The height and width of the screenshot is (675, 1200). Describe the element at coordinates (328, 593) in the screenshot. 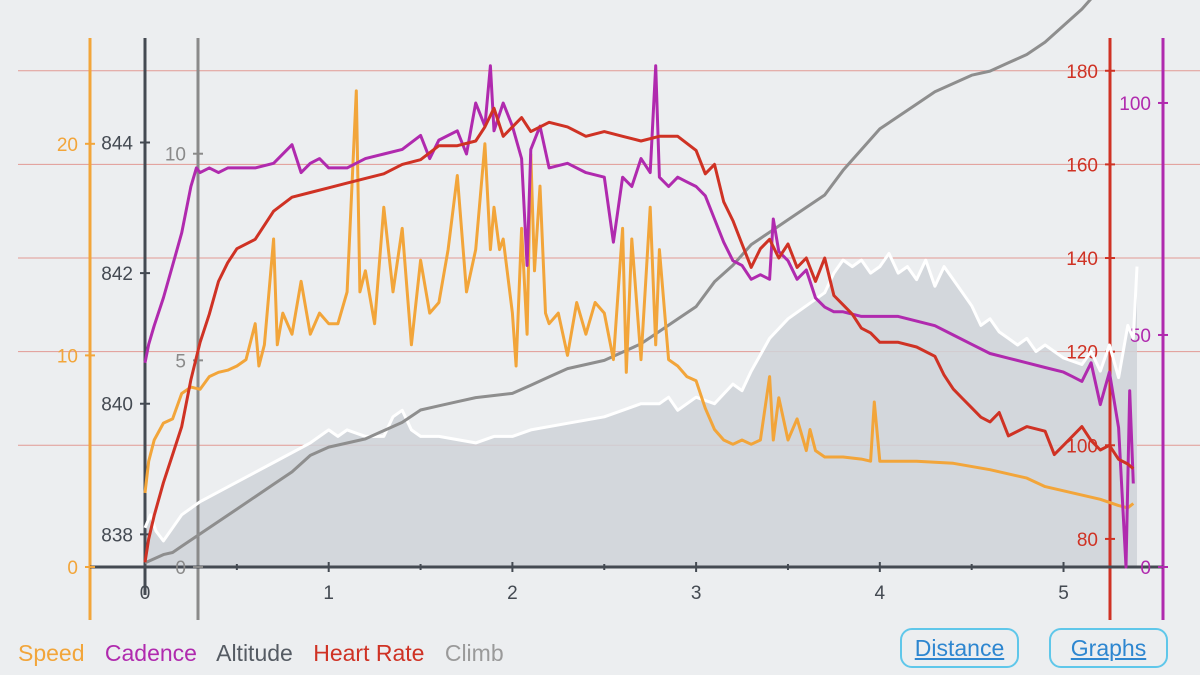

I see `x-tick-label: 1` at that location.